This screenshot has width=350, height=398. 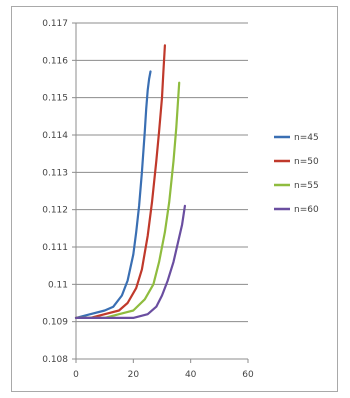 I want to click on y-tick-label: 0.113, so click(x=55, y=173).